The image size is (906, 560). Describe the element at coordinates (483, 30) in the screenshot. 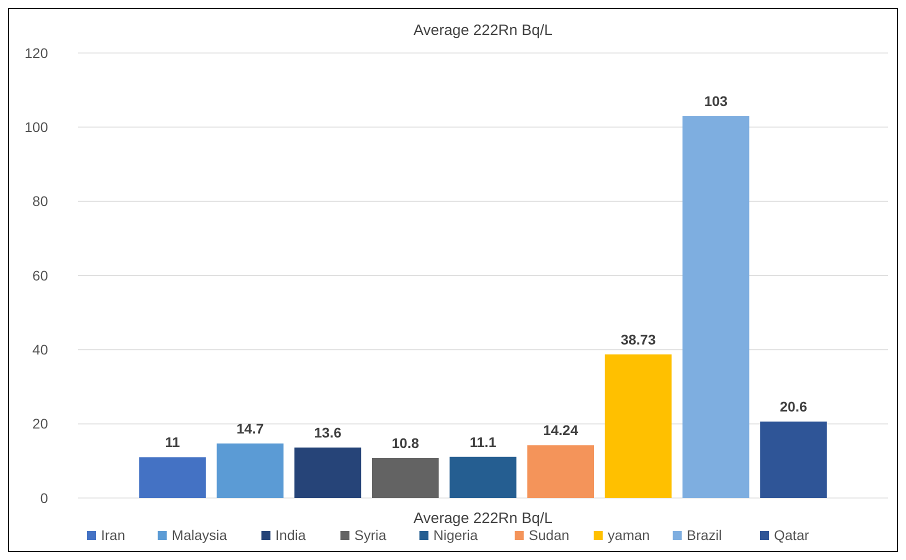

I see `chart-title: Average 222Rn Bq/L` at that location.